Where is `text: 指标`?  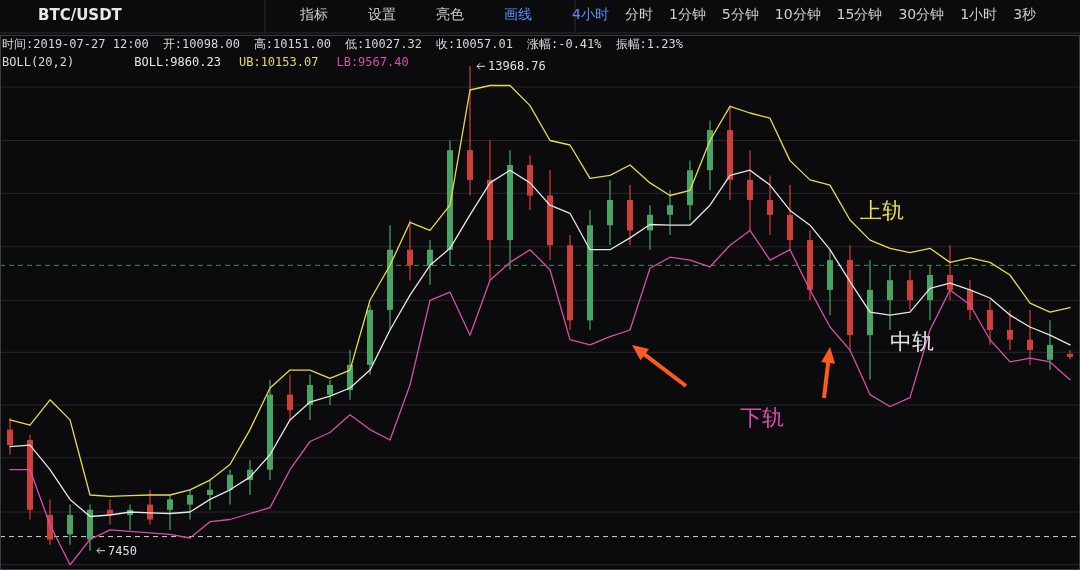
text: 指标 is located at coordinates (313, 14).